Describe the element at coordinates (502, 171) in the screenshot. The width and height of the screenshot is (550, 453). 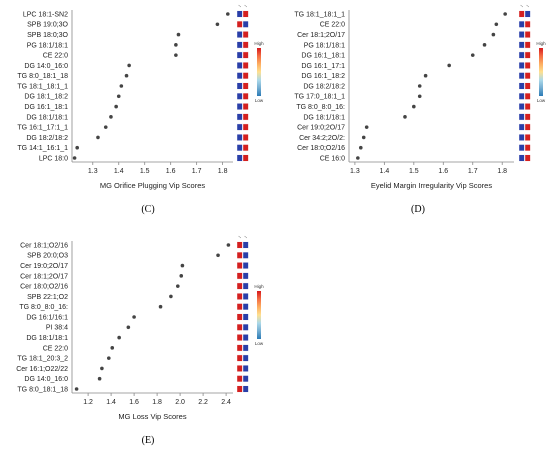
I see `x-tick-label: 1.8` at that location.